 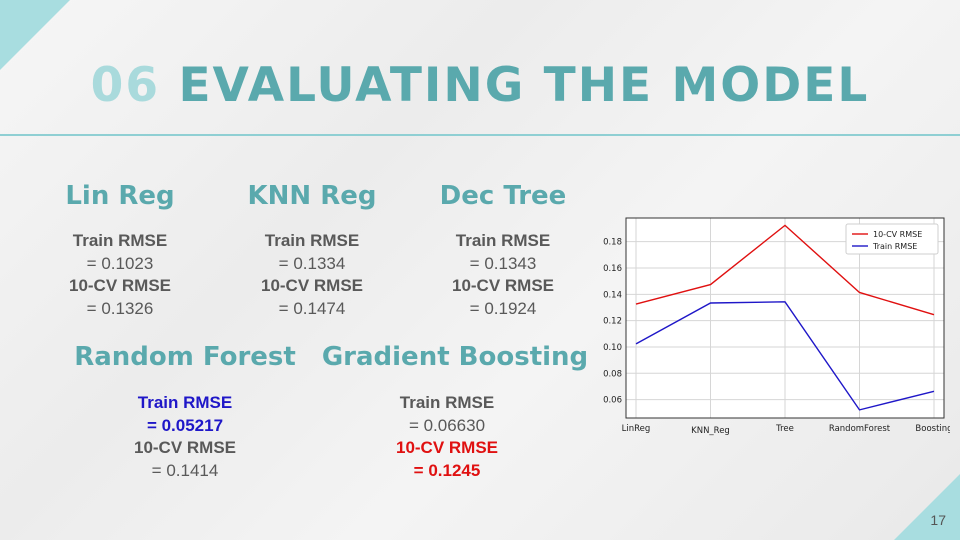 I want to click on series-line-cv-rmse, so click(x=785, y=270).